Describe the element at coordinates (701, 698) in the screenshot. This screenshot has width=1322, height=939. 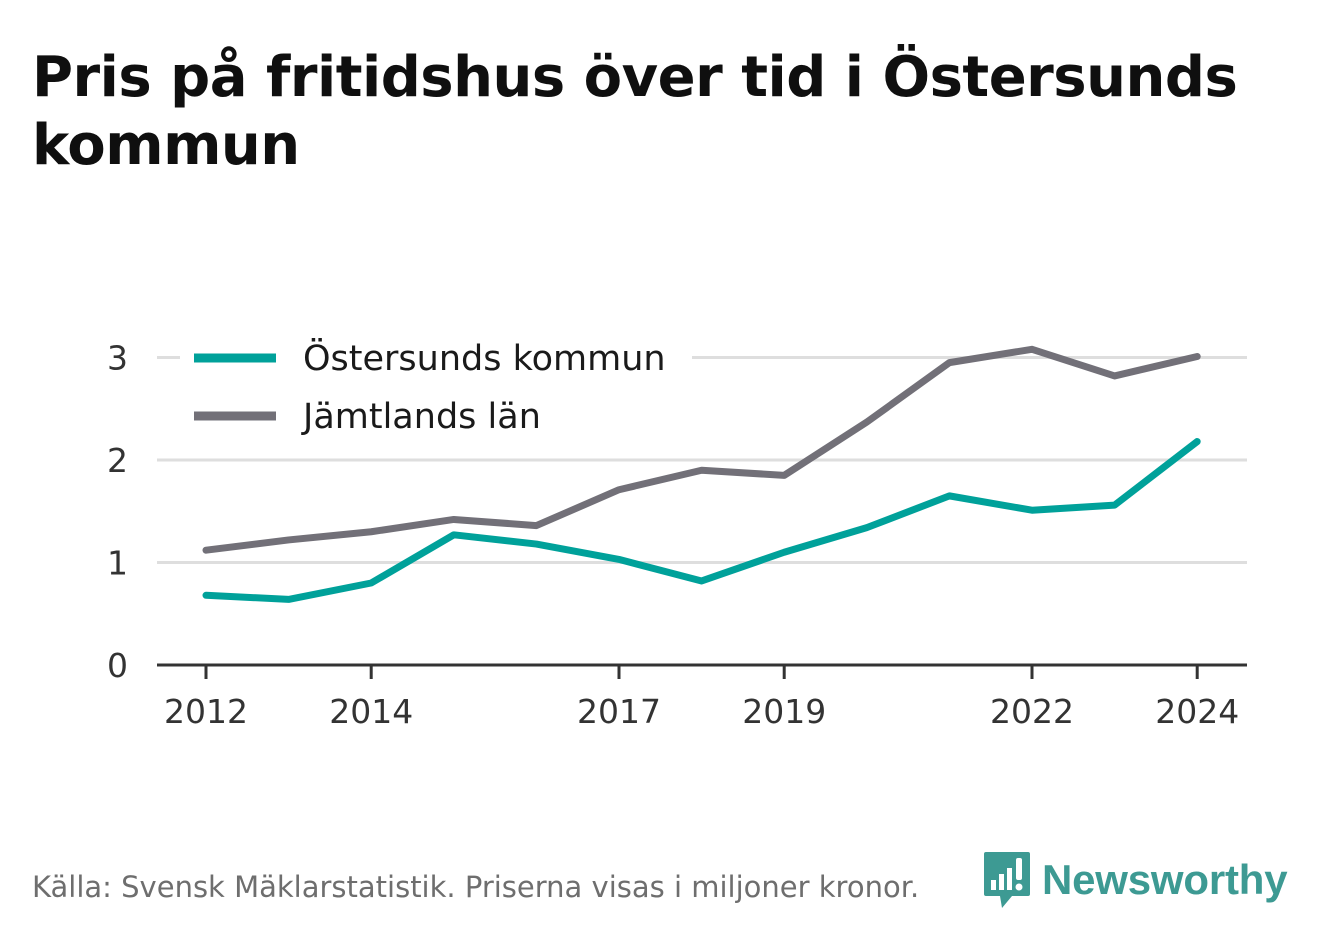
I see `x-axis-ticks: 2012 2014 2017 2019 2022 2024` at that location.